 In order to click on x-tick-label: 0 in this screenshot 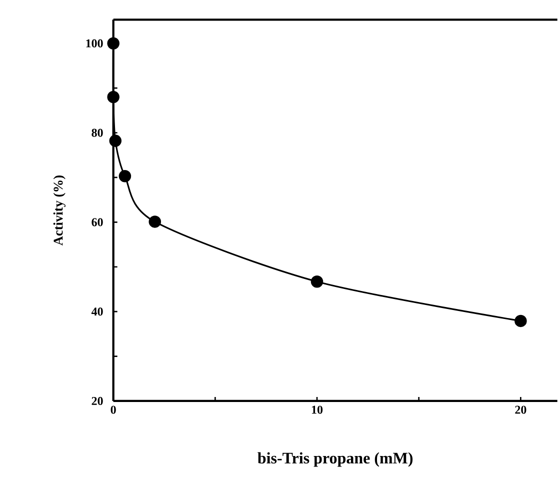, I will do `click(113, 410)`.